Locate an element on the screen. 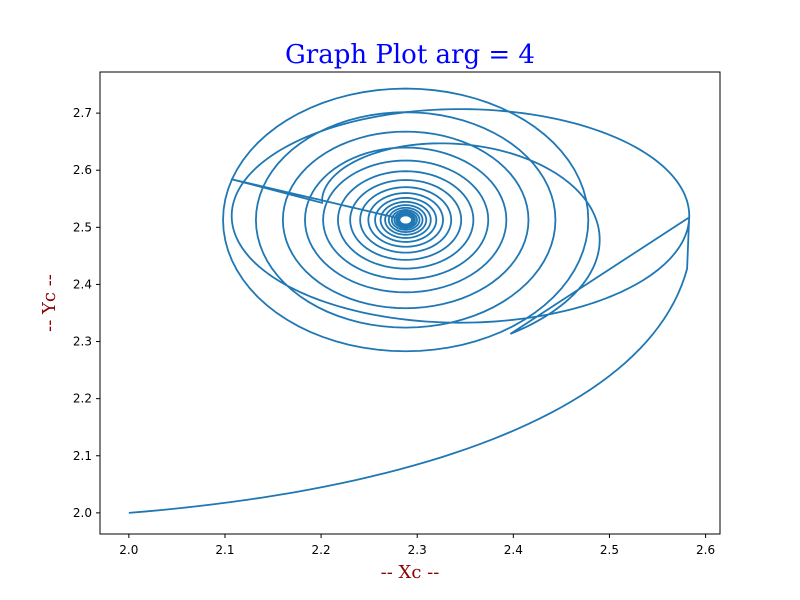 The height and width of the screenshot is (600, 800). x-axis-ticks: 2.0 2.1 2.2 2.3 2.4 2.5 2.6 is located at coordinates (417, 545).